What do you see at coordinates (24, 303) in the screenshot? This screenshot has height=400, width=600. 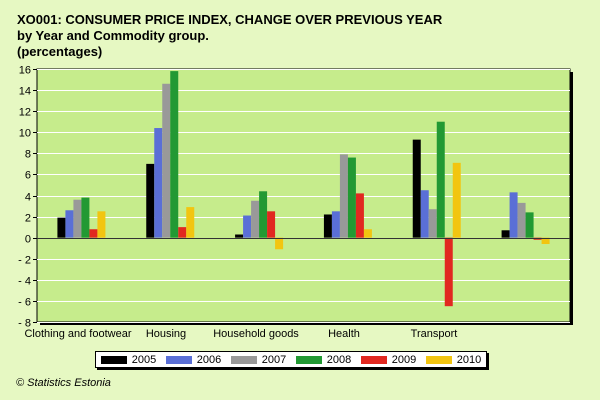 I see `y-tick-label: - 6` at bounding box center [24, 303].